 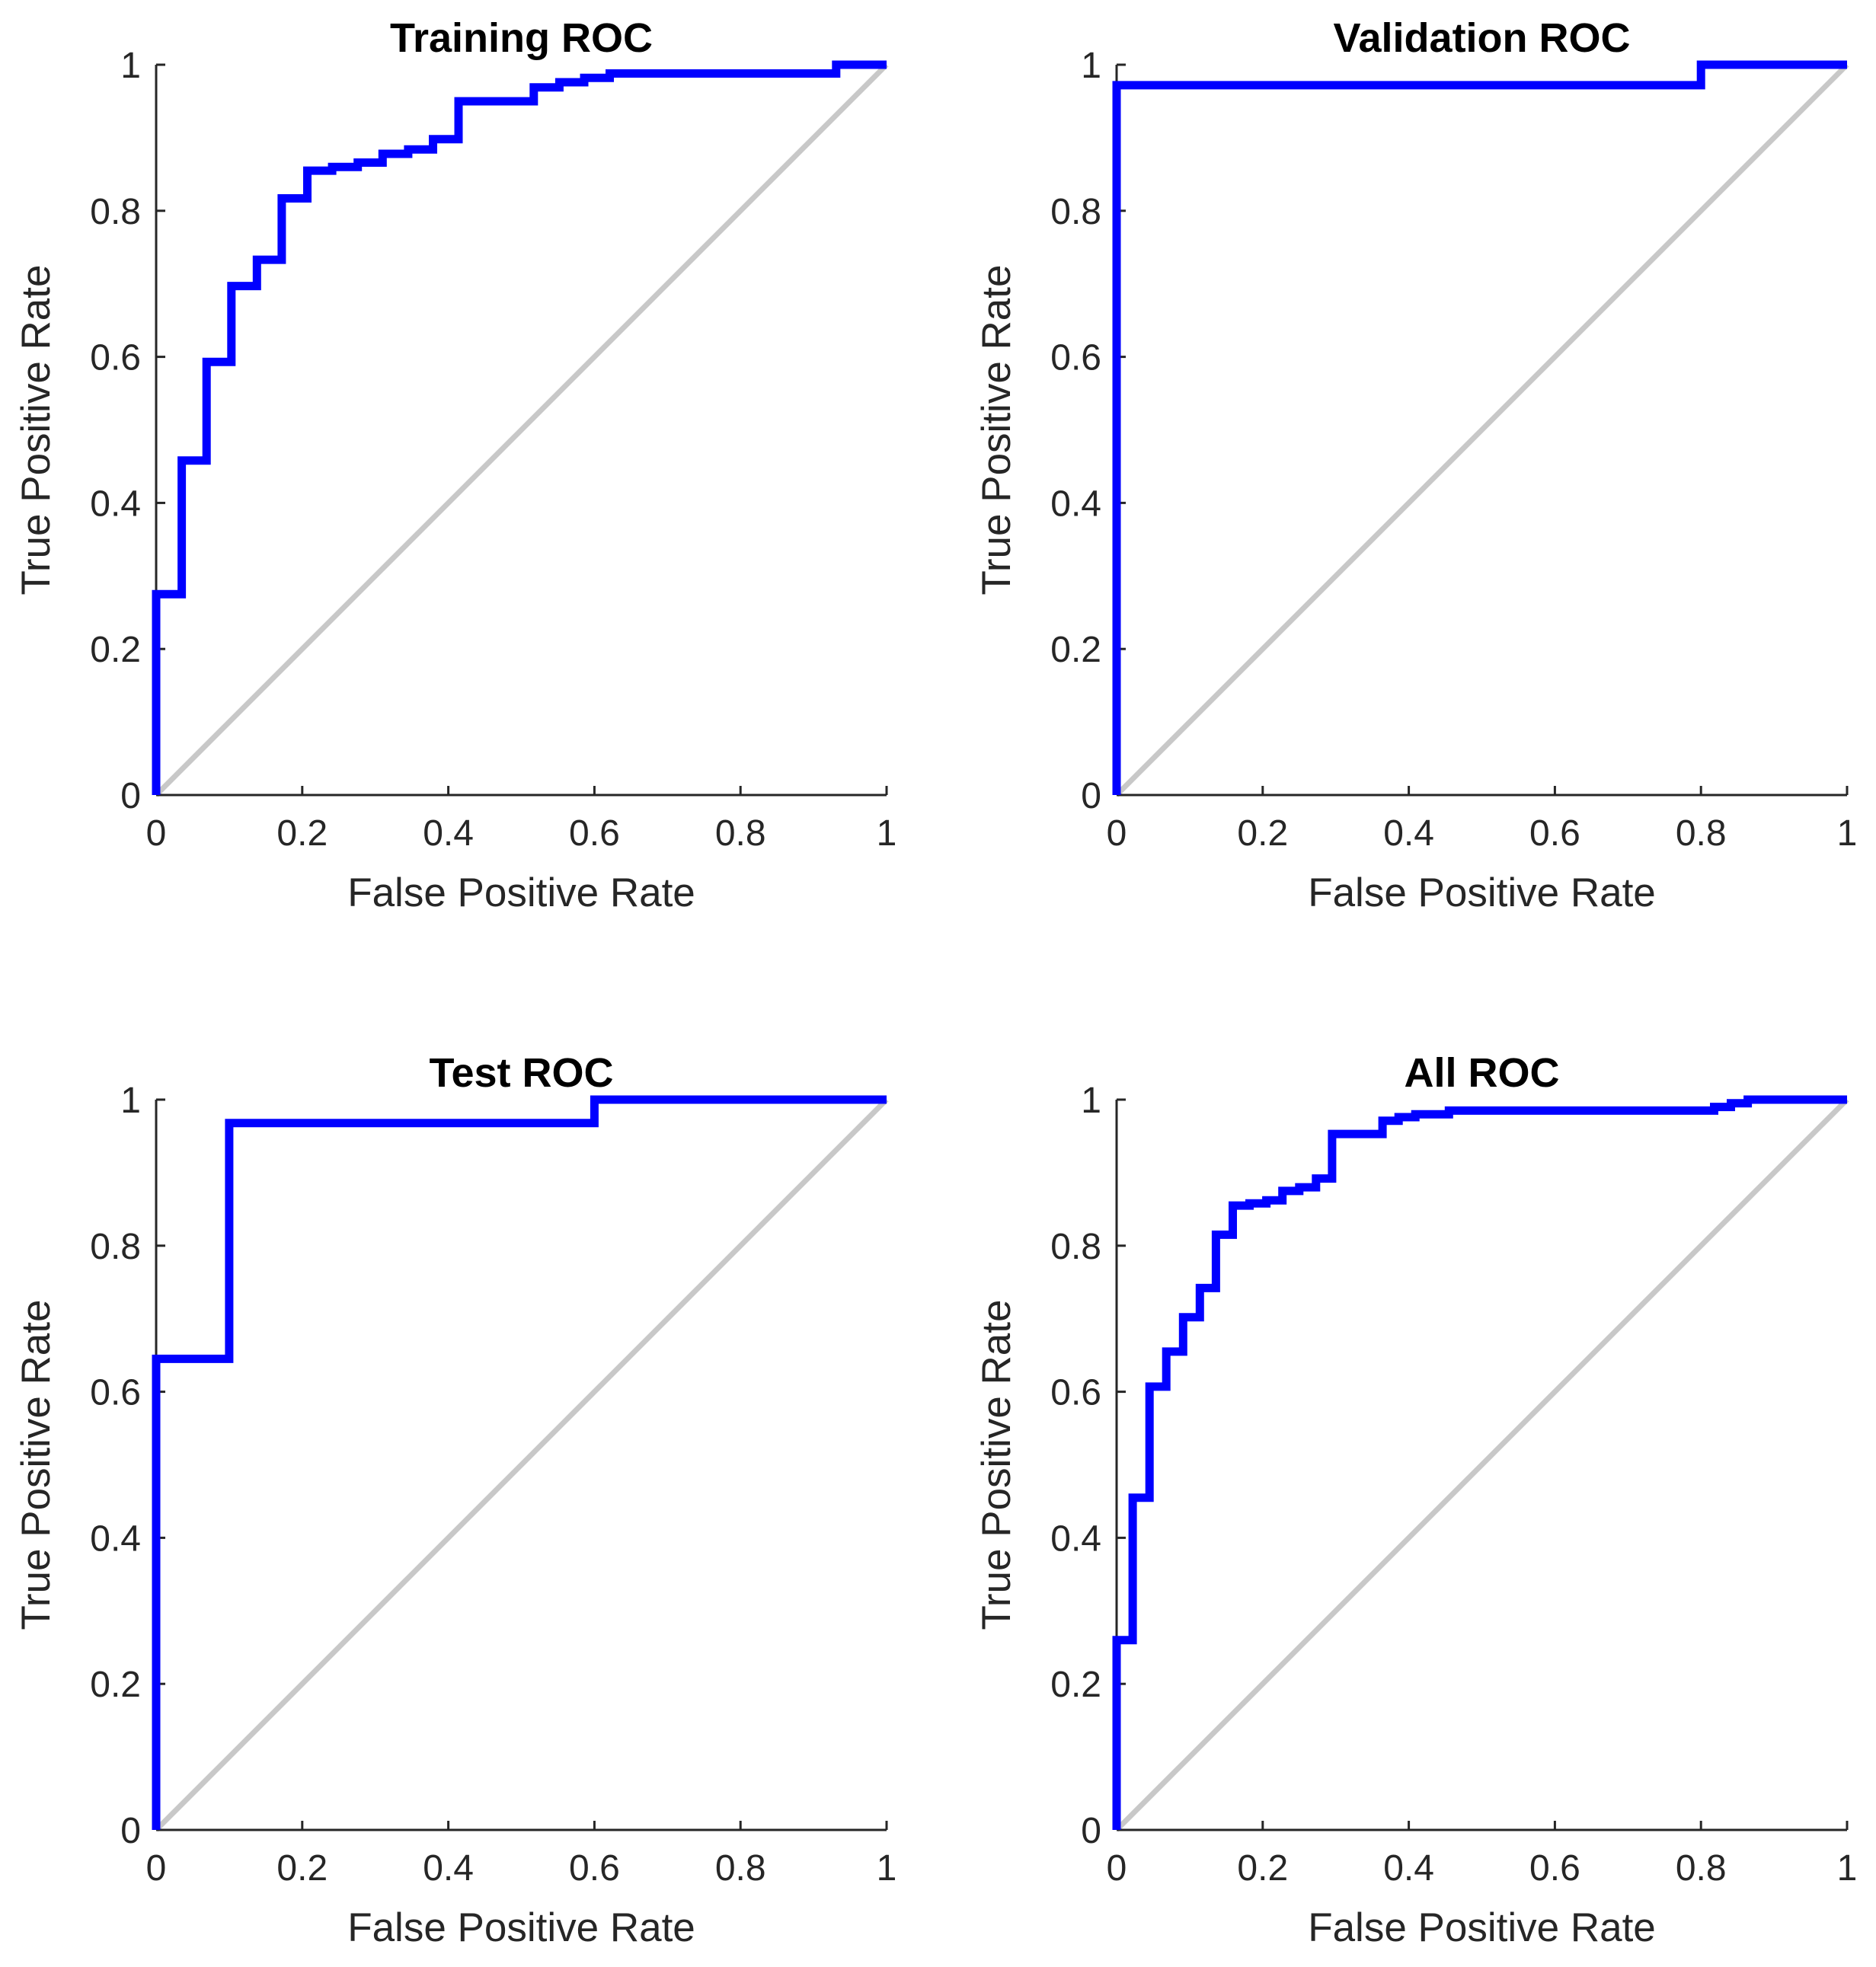 What do you see at coordinates (521, 1073) in the screenshot?
I see `chart-title: Test ROC` at bounding box center [521, 1073].